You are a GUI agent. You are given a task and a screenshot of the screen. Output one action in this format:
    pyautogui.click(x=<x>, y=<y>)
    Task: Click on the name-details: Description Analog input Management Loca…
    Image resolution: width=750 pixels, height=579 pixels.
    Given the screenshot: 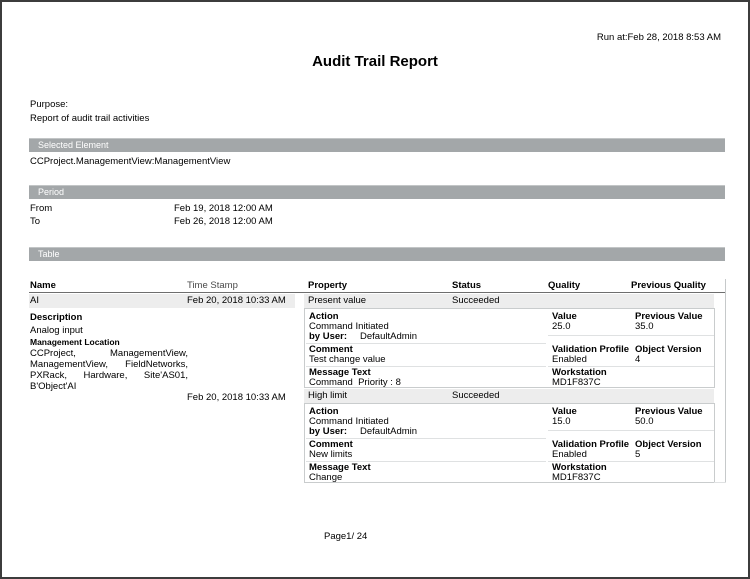 What is the action you would take?
    pyautogui.click(x=110, y=352)
    